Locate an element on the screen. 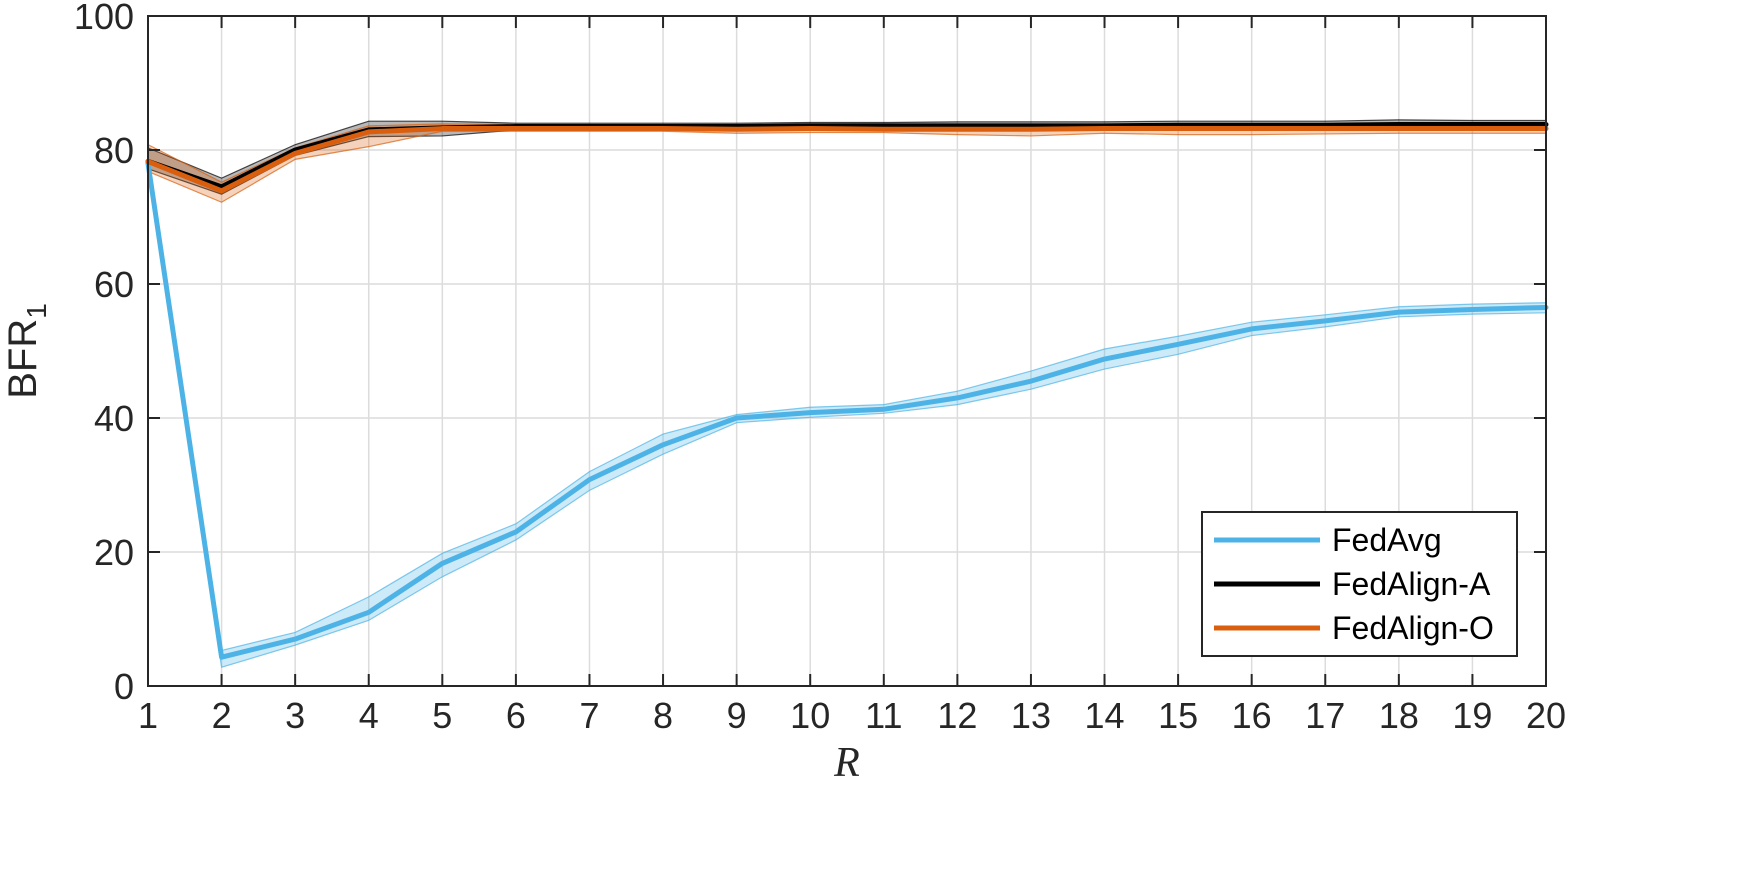  x-tick-label: 16 is located at coordinates (1252, 715).